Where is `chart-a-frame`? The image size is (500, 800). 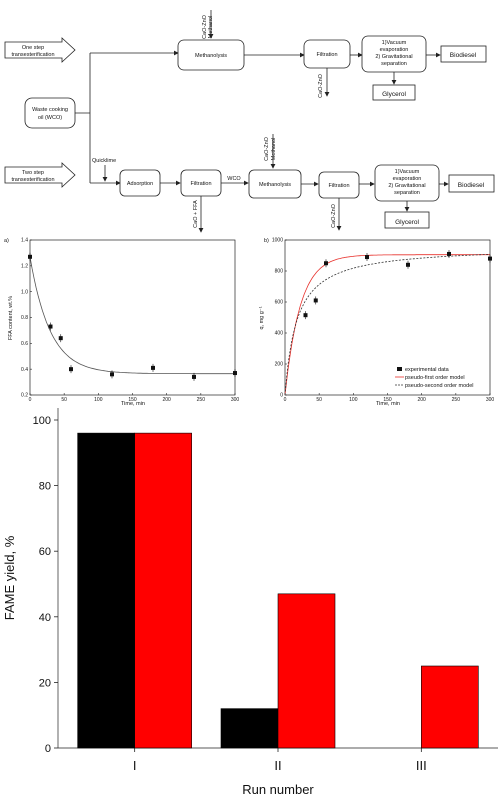 chart-a-frame is located at coordinates (132, 317).